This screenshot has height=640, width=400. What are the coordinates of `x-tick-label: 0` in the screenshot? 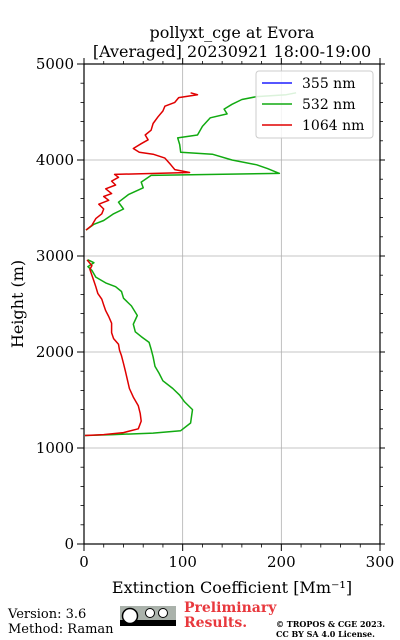 It's located at (84, 562).